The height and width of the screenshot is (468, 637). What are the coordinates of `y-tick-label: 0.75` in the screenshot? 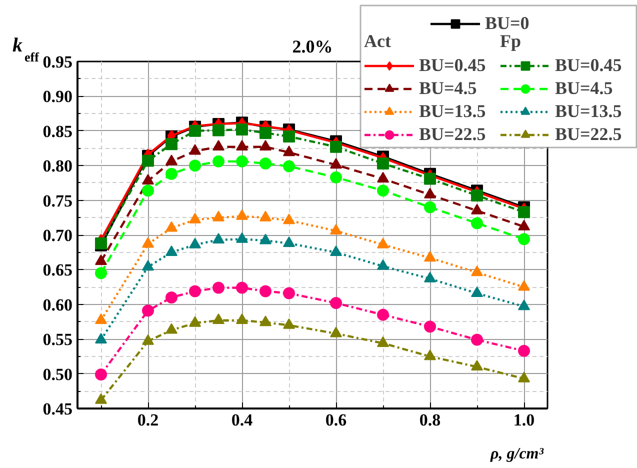 It's located at (57, 200).